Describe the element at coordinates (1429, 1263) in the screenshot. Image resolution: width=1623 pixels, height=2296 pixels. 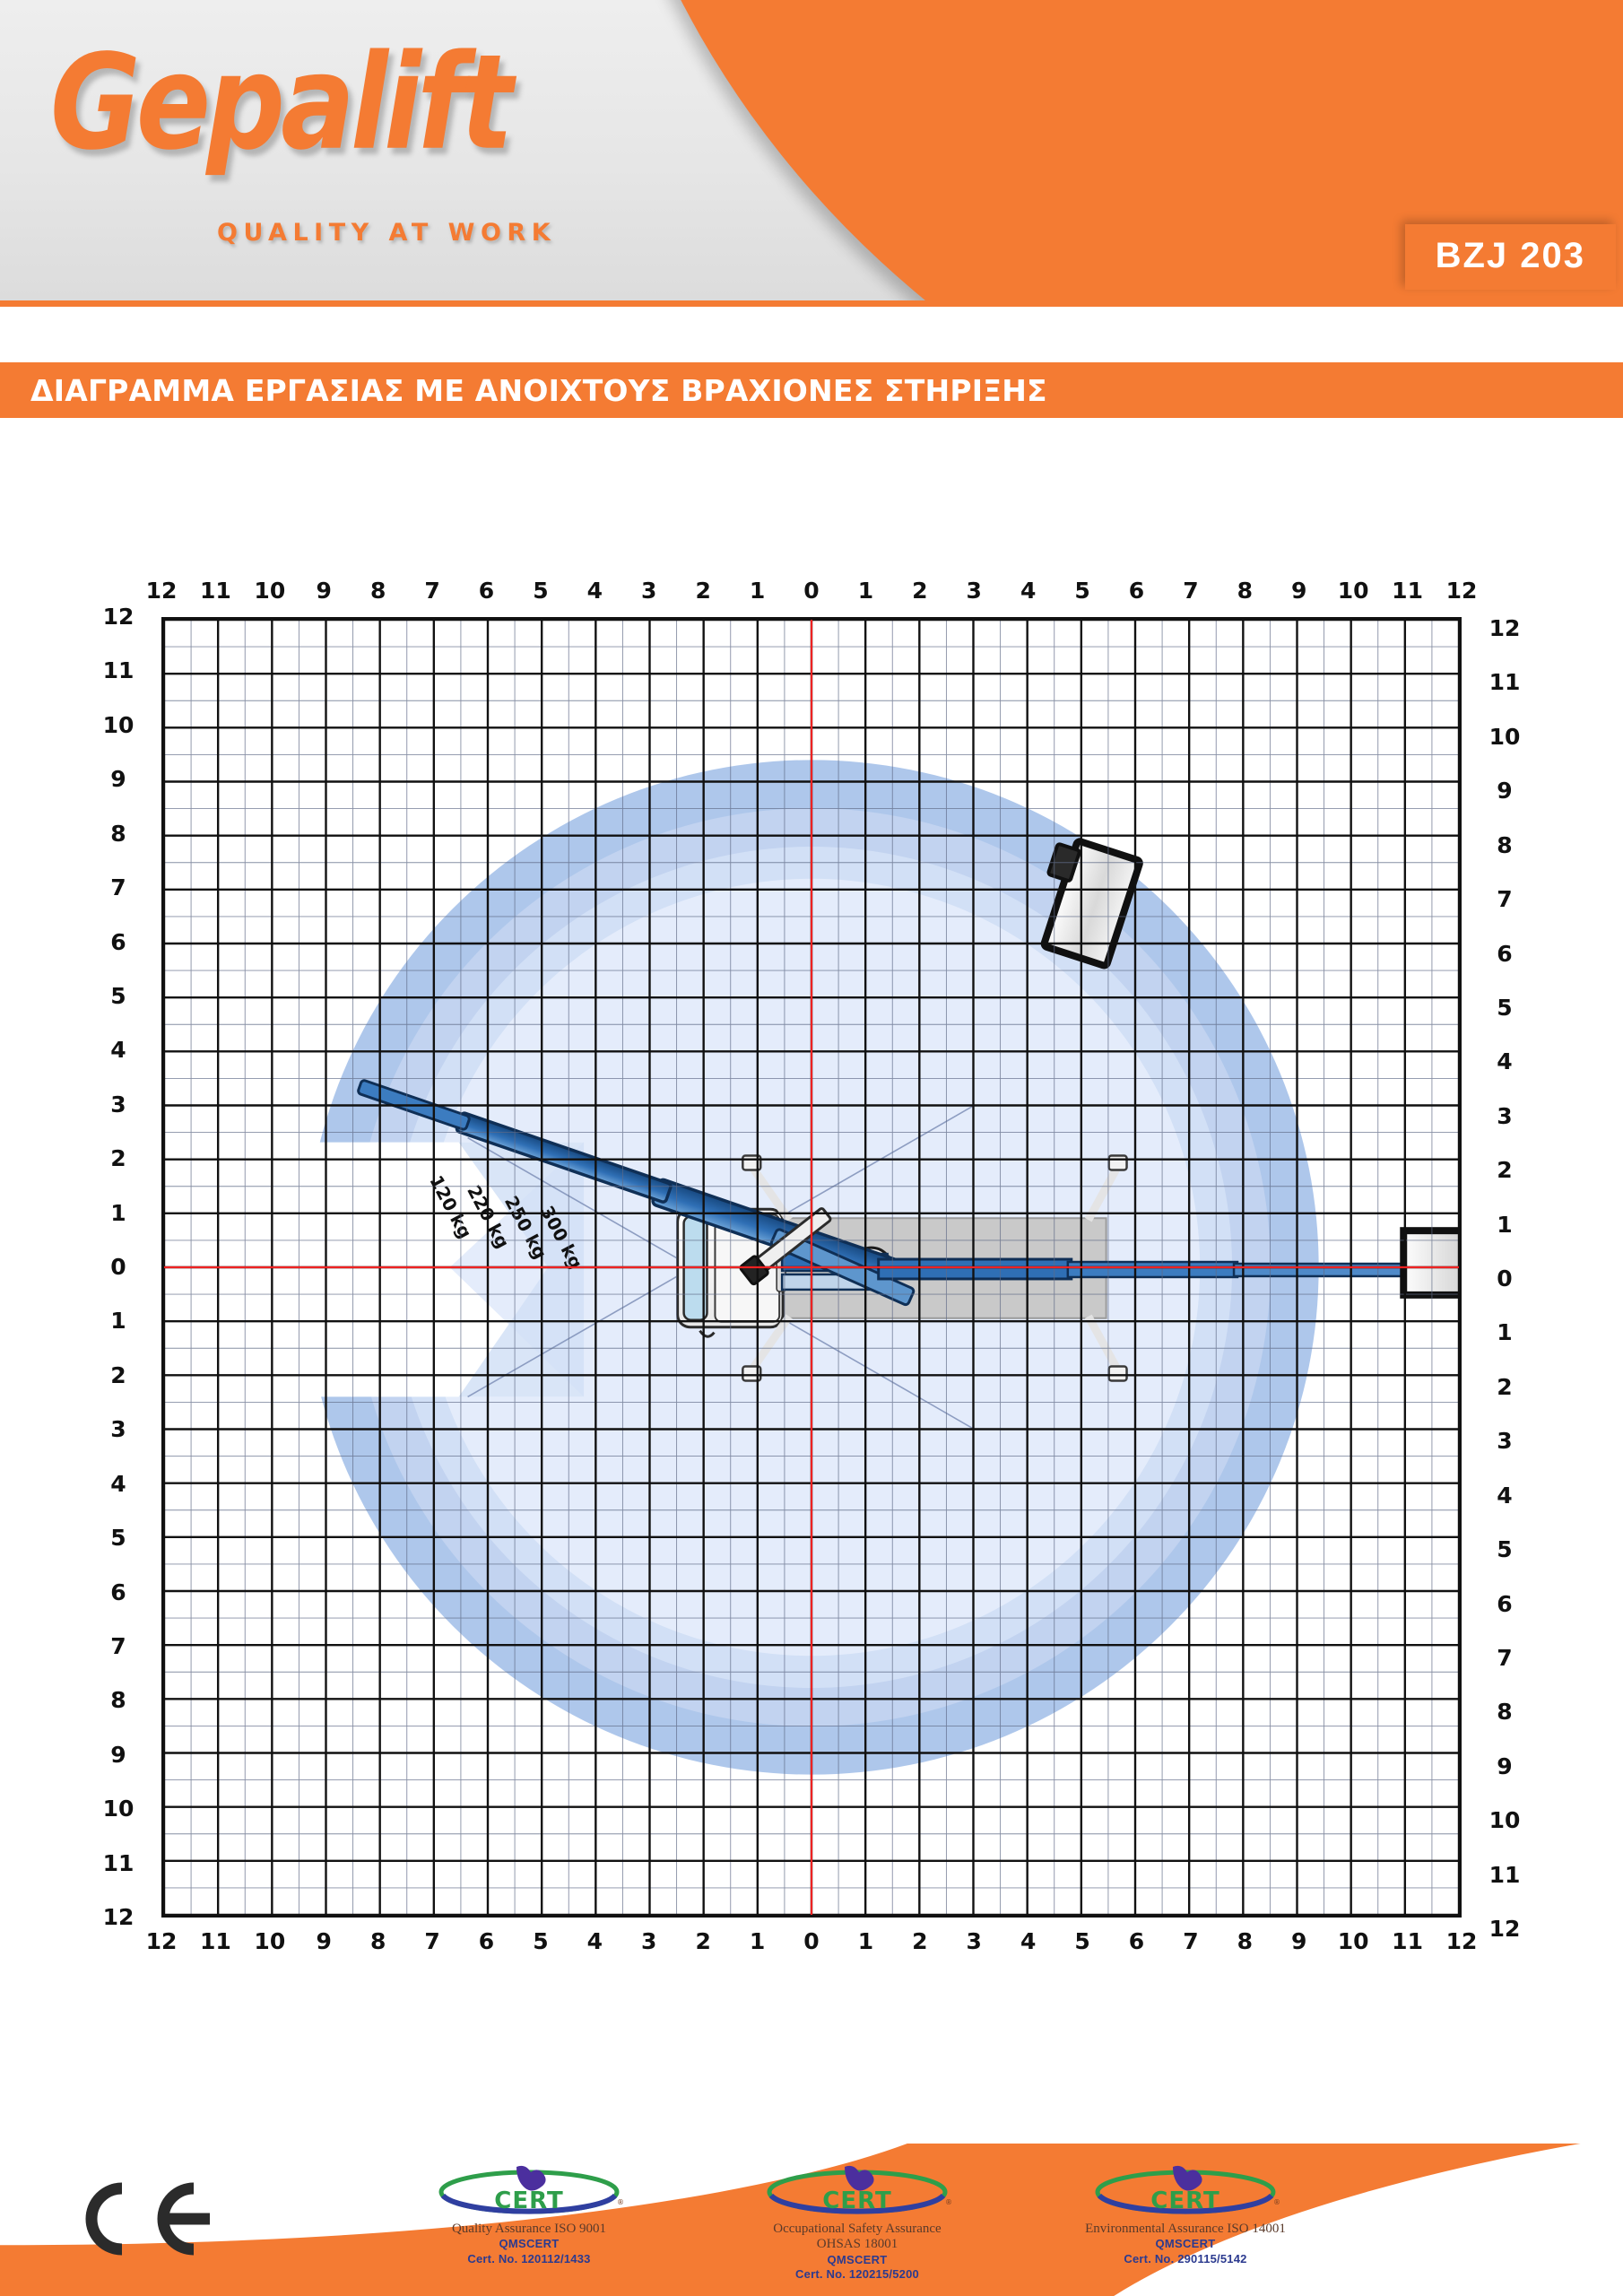
I see `aerial-basket-side` at that location.